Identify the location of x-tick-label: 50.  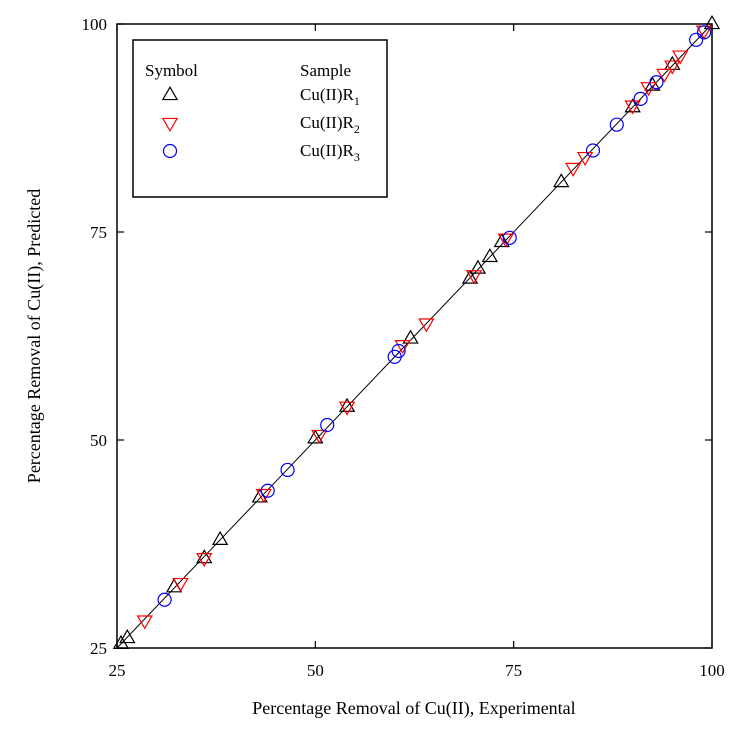
(315, 670).